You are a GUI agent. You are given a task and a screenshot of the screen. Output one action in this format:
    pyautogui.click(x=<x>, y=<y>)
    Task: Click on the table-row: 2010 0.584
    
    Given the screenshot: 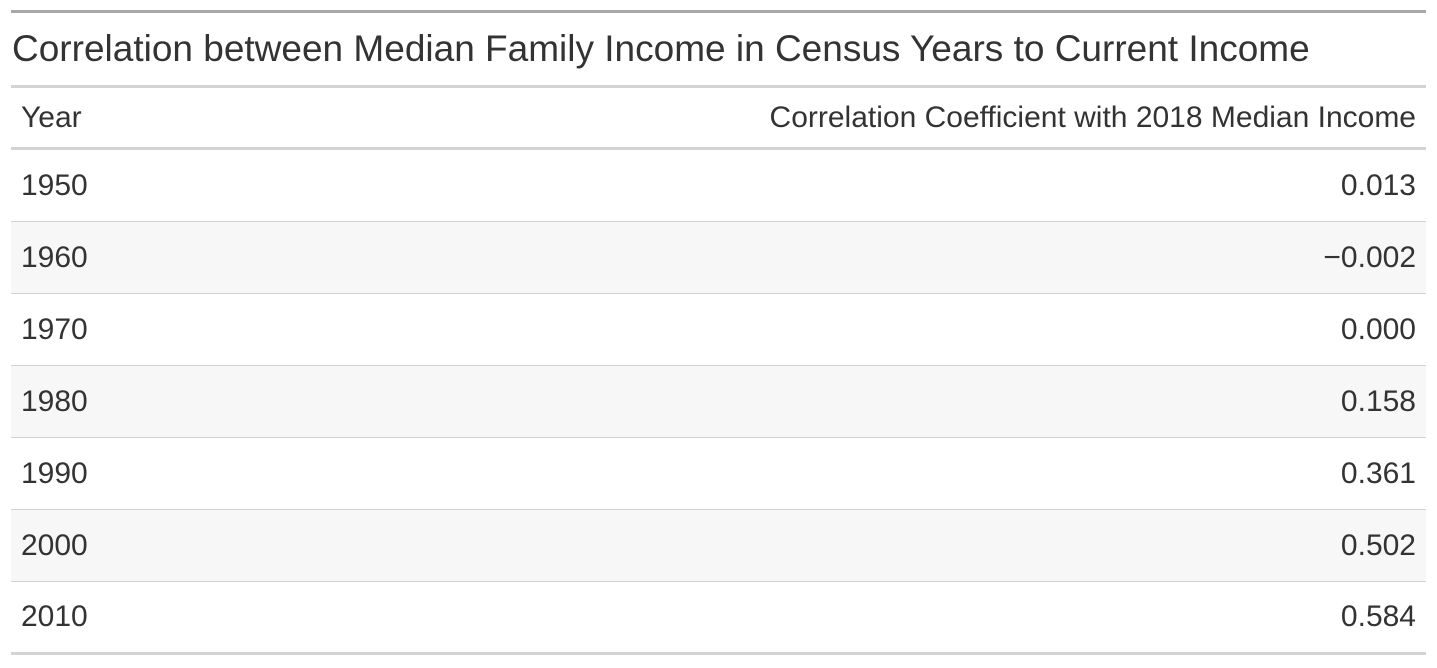 What is the action you would take?
    pyautogui.click(x=718, y=618)
    